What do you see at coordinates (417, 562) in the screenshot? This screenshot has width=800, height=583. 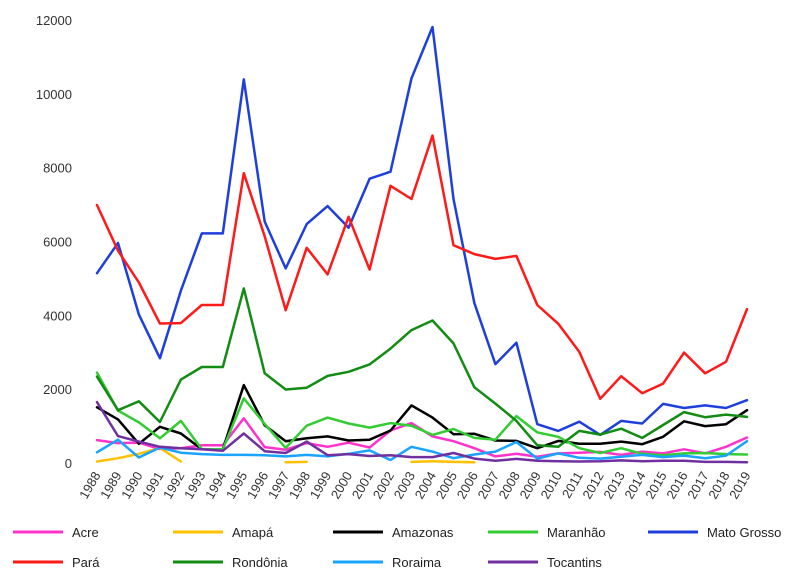 I see `legend-label-roraima: Roraima` at bounding box center [417, 562].